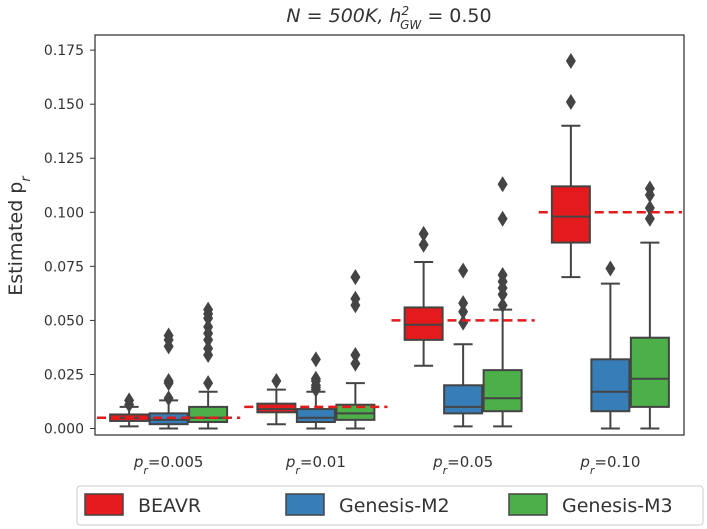 The height and width of the screenshot is (529, 707). I want to click on legend-swatch-beavr, so click(104, 504).